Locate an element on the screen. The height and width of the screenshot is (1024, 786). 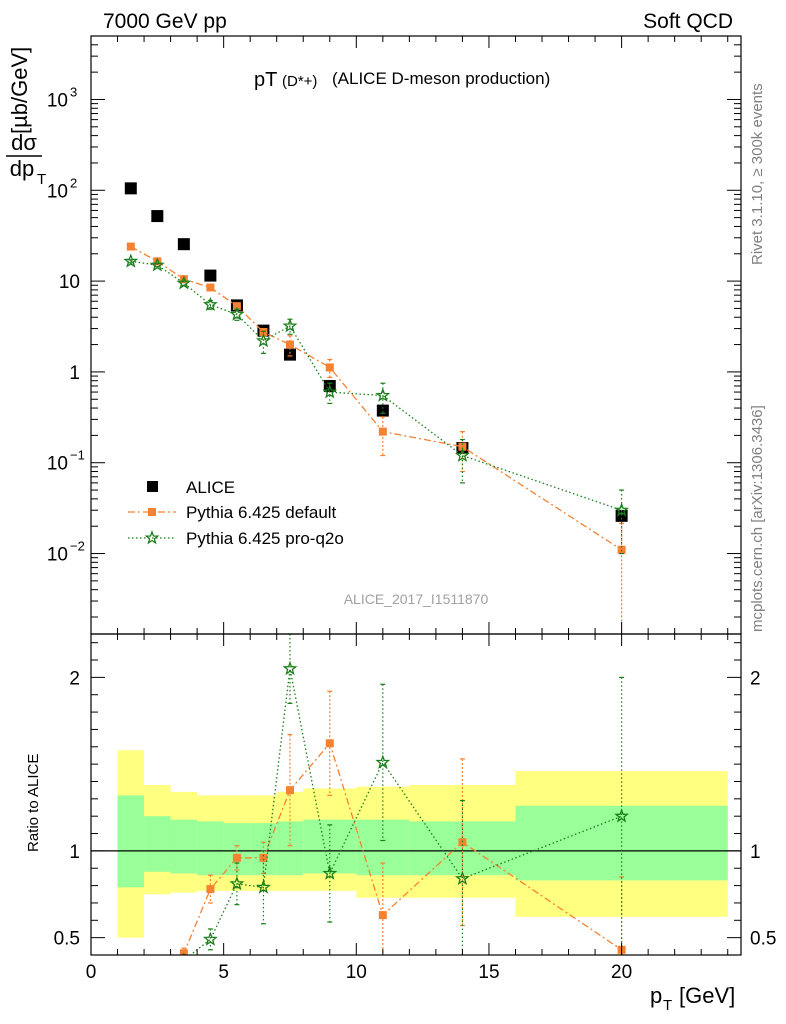
y-tick-label-1: 10 is located at coordinates (57, 464).